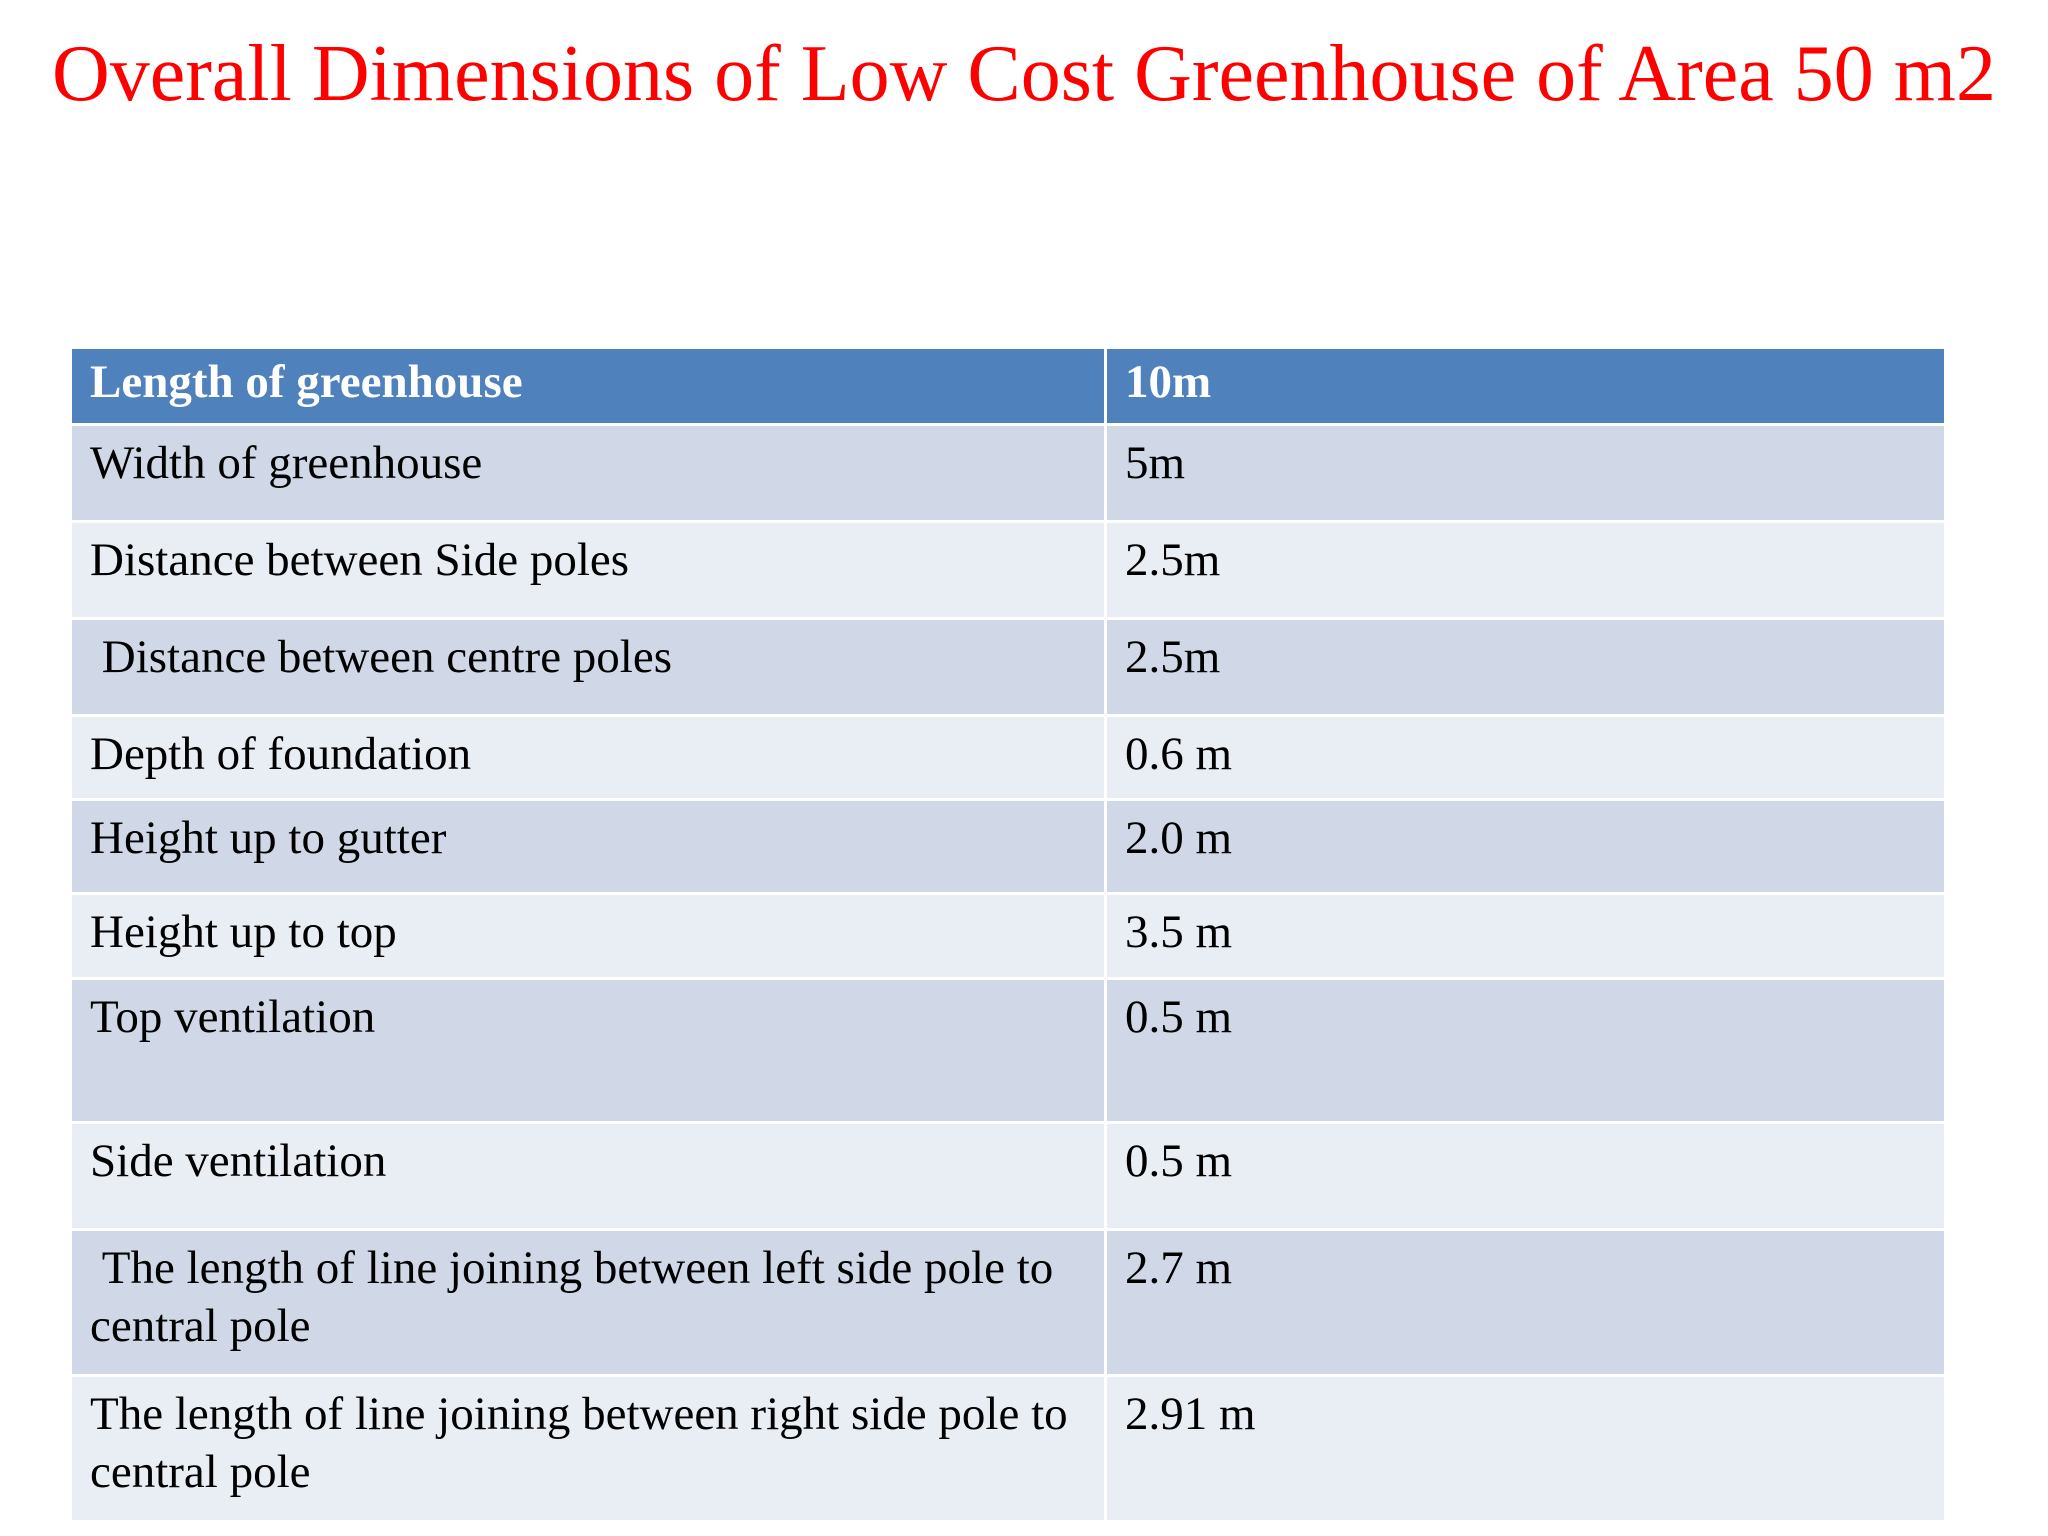  I want to click on dimension-name: Width of greenhouse, so click(588, 473).